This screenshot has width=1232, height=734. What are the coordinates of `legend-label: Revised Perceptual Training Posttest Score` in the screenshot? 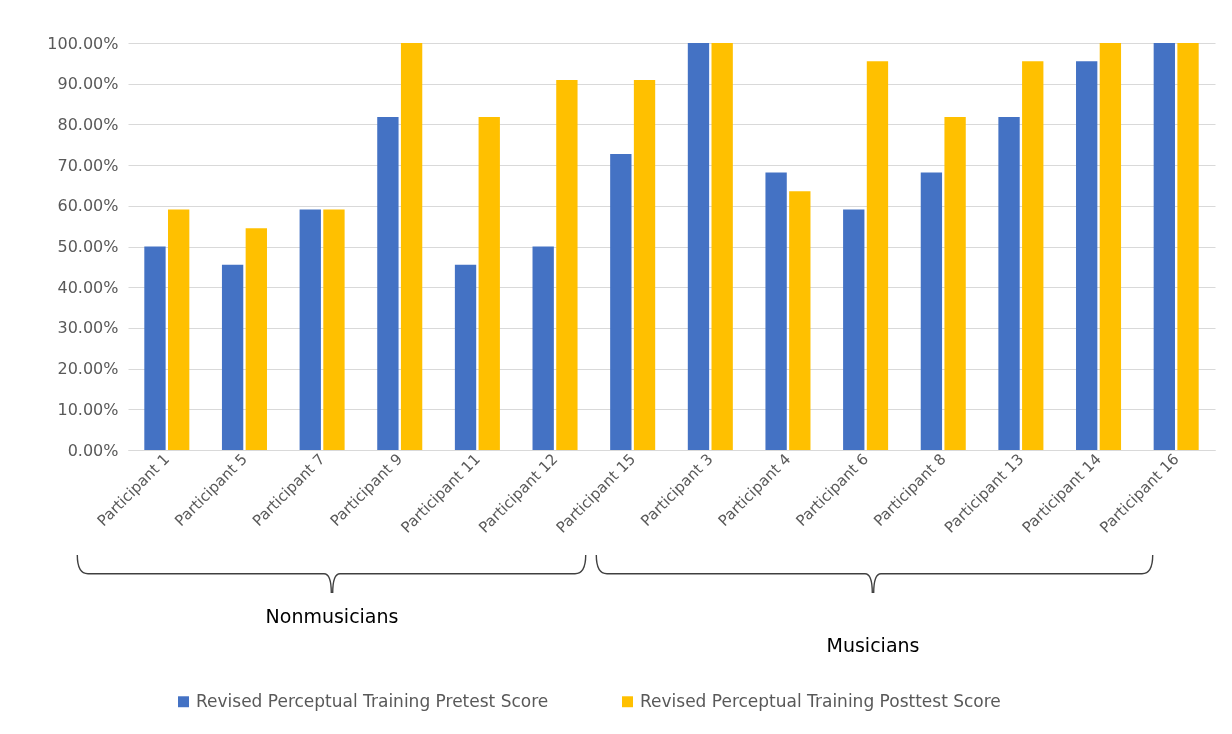 It's located at (820, 700).